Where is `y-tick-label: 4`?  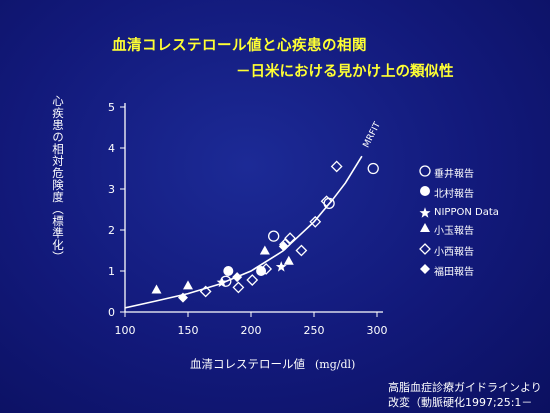 y-tick-label: 4 is located at coordinates (111, 148).